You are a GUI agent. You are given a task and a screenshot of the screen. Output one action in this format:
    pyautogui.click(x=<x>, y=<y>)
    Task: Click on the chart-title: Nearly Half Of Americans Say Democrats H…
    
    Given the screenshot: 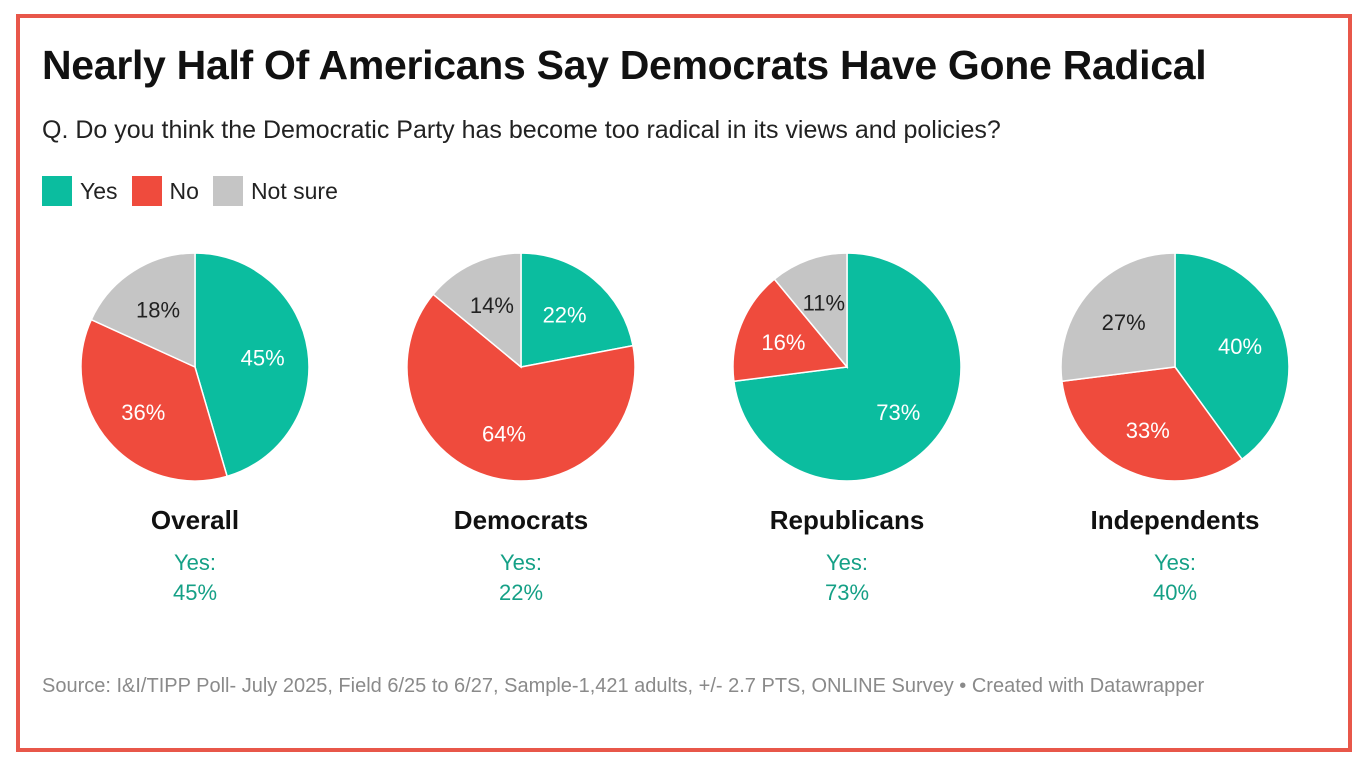 What is the action you would take?
    pyautogui.click(x=624, y=65)
    